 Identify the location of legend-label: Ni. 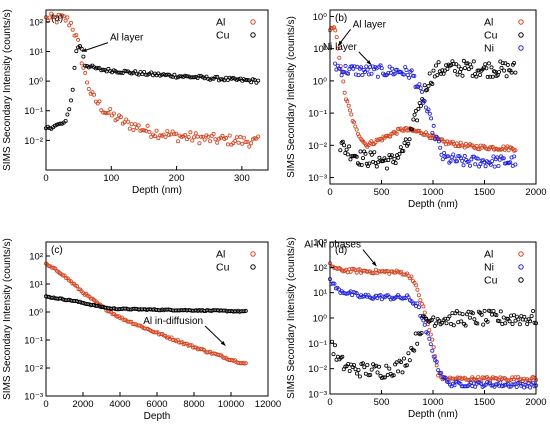
(489, 268).